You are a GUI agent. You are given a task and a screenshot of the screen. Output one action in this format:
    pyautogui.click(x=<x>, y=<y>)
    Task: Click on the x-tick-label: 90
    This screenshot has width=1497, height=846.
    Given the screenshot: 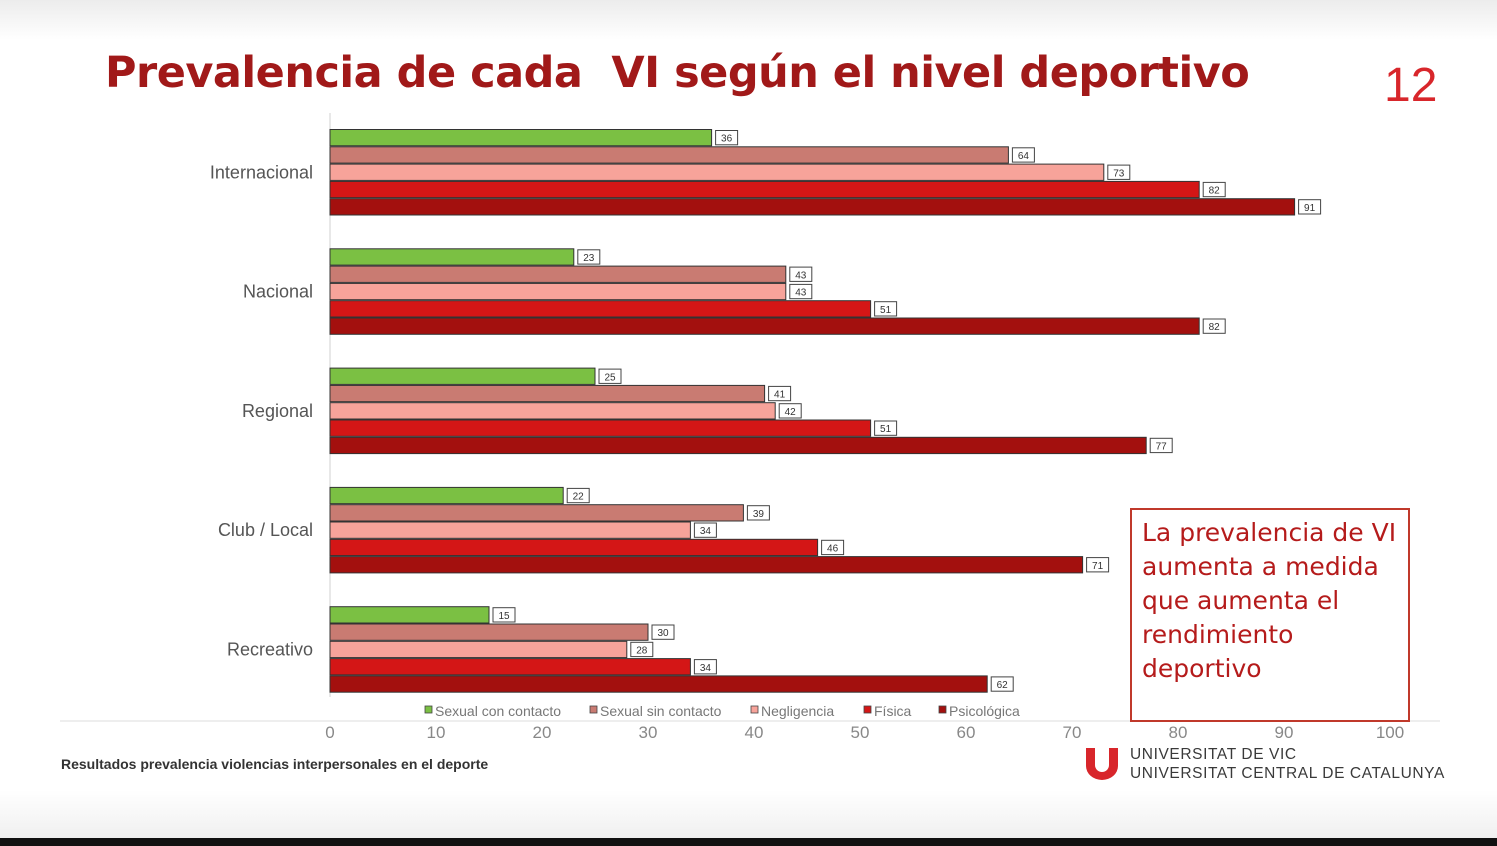 What is the action you would take?
    pyautogui.click(x=1284, y=732)
    